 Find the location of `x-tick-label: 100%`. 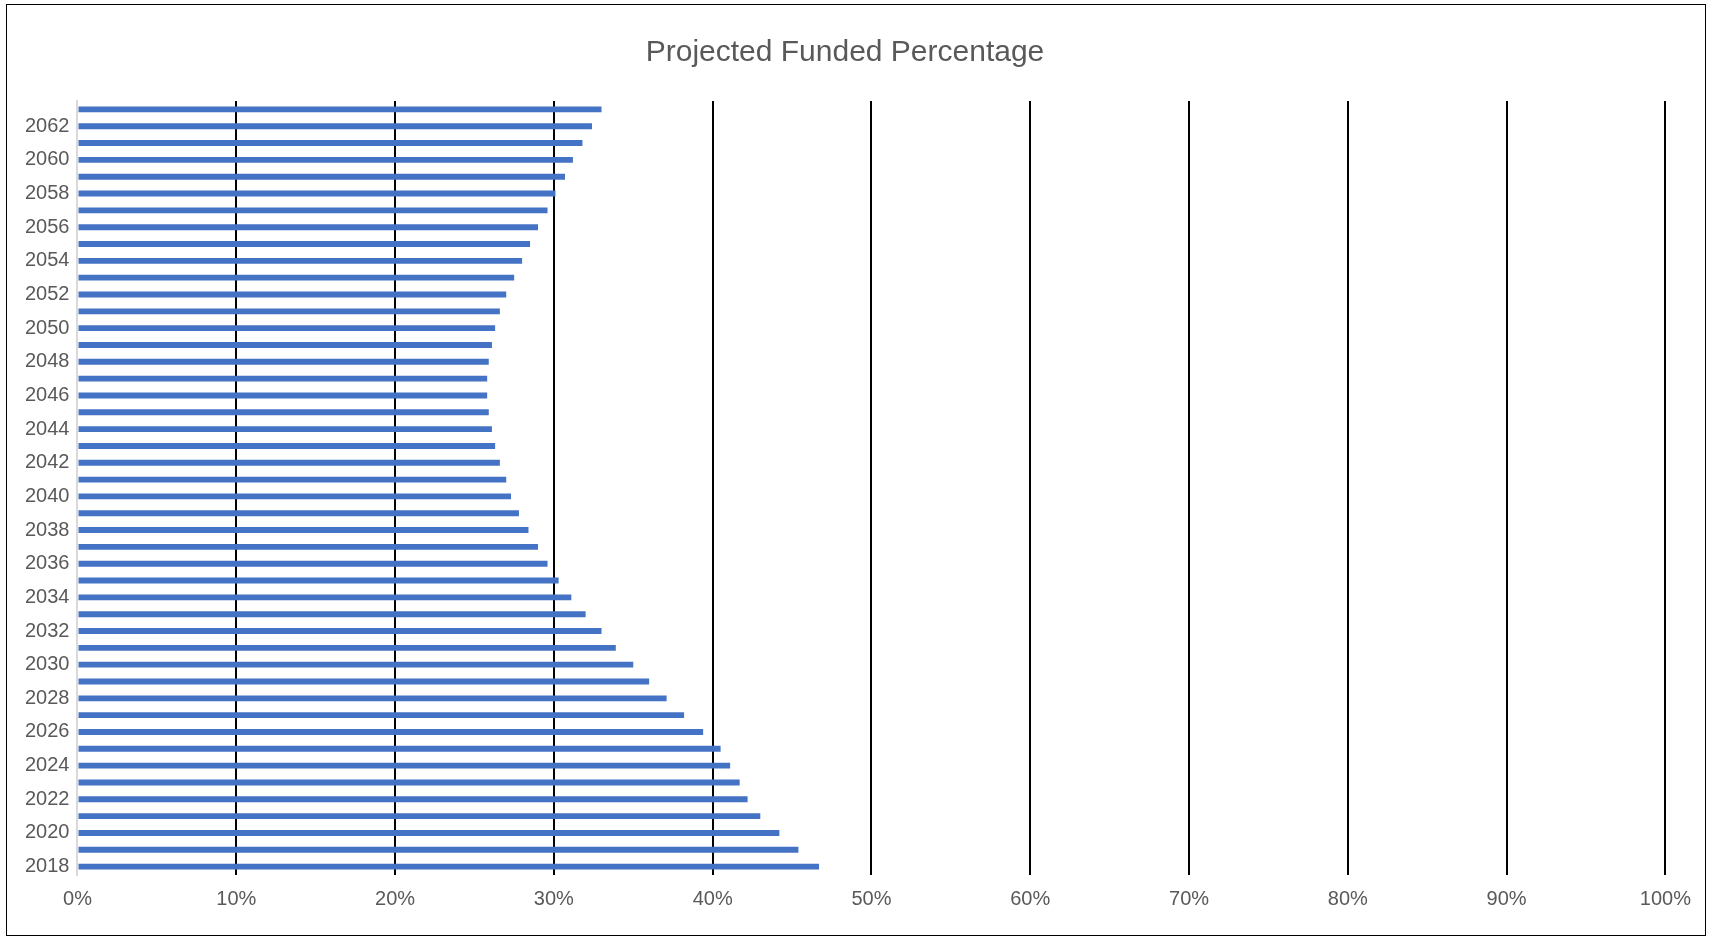

x-tick-label: 100% is located at coordinates (1665, 897).